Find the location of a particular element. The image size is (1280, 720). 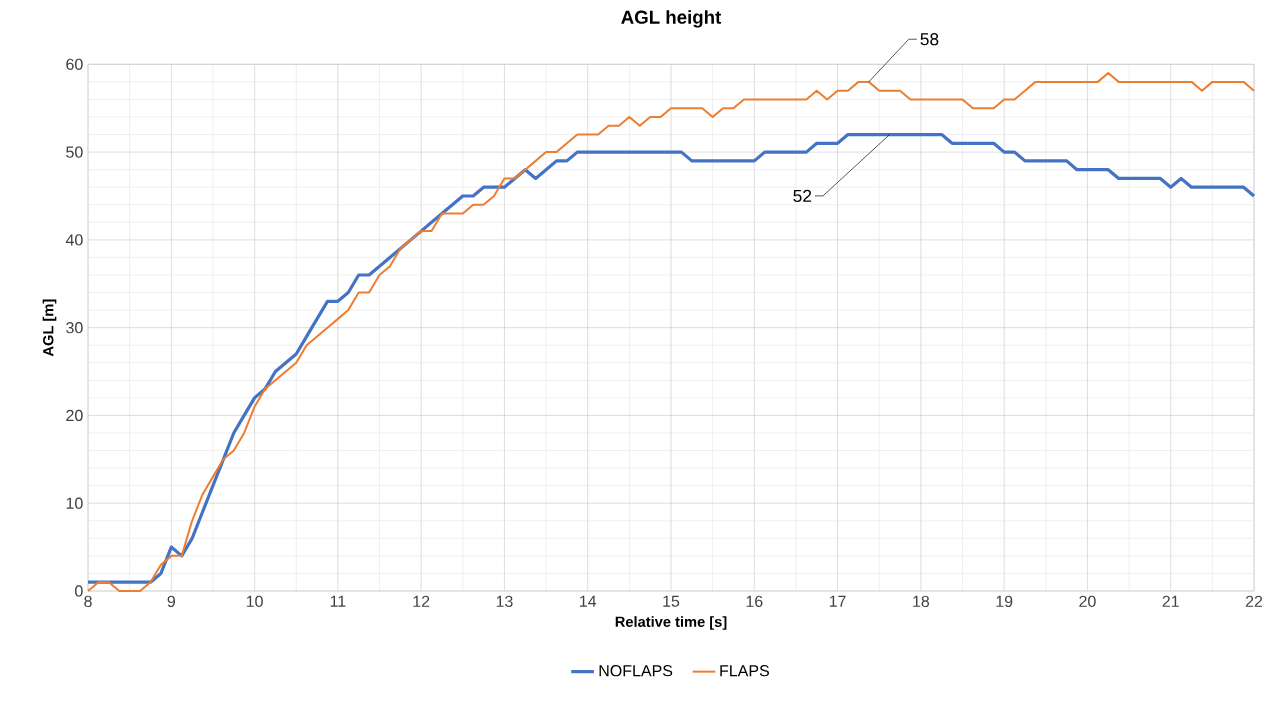

x-tick-label: 13 is located at coordinates (504, 601).